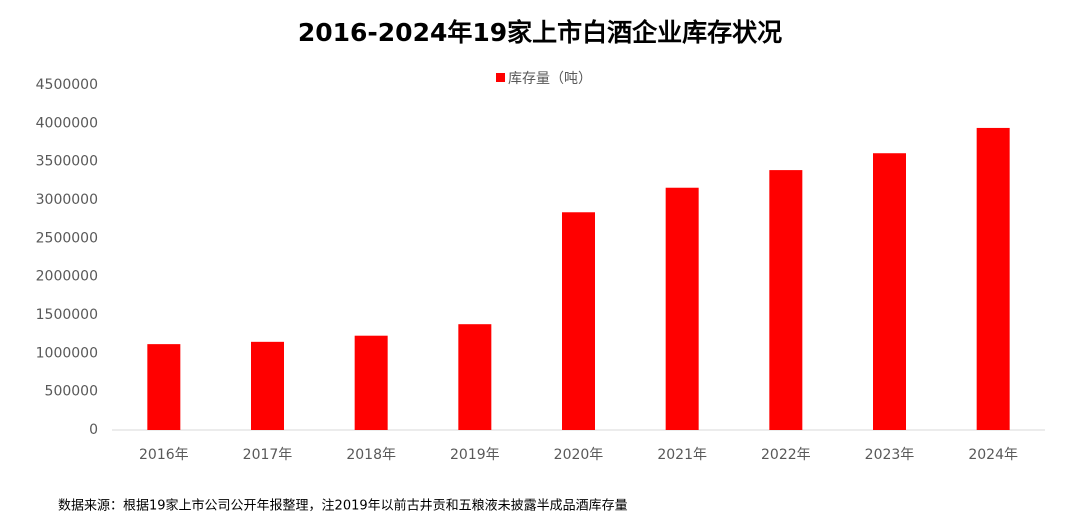  Describe the element at coordinates (371, 455) in the screenshot. I see `x-tick-label: 2018年` at that location.